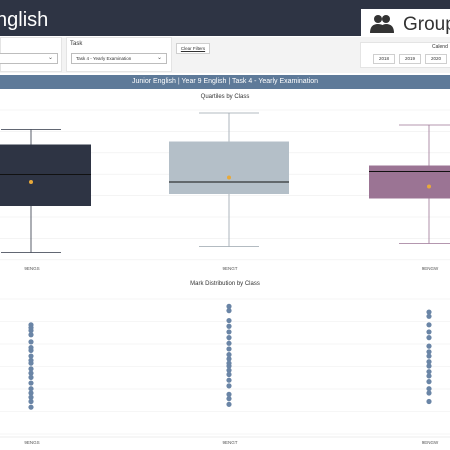  What do you see at coordinates (32, 442) in the screenshot?
I see `dist-x-label-9engs: 9ENGS` at bounding box center [32, 442].